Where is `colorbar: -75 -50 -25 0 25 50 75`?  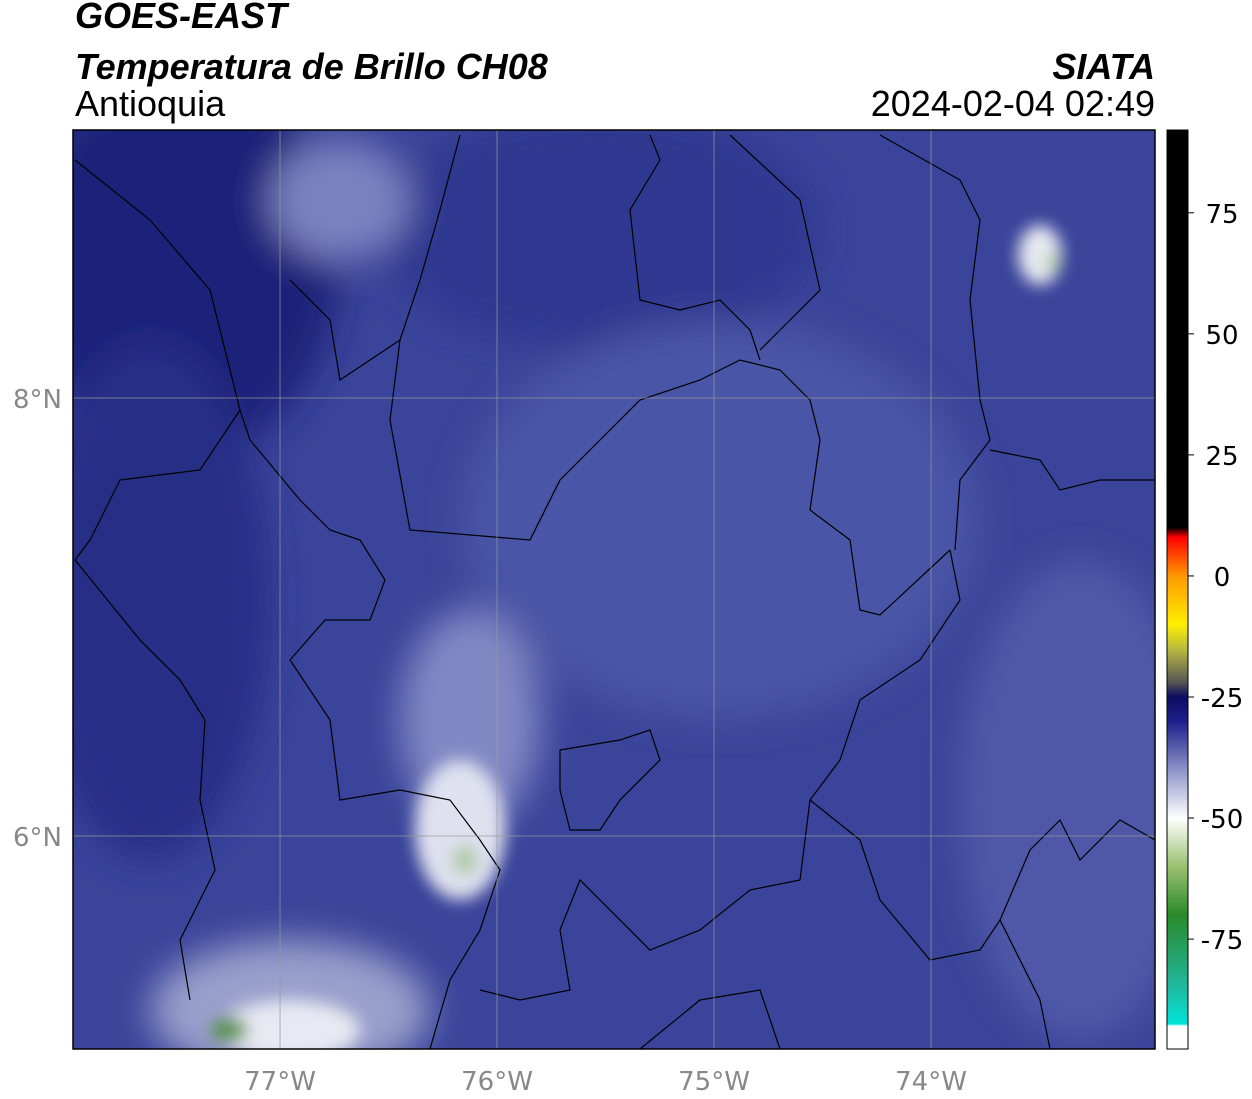
colorbar: -75 -50 -25 0 25 50 75 is located at coordinates (1204, 589).